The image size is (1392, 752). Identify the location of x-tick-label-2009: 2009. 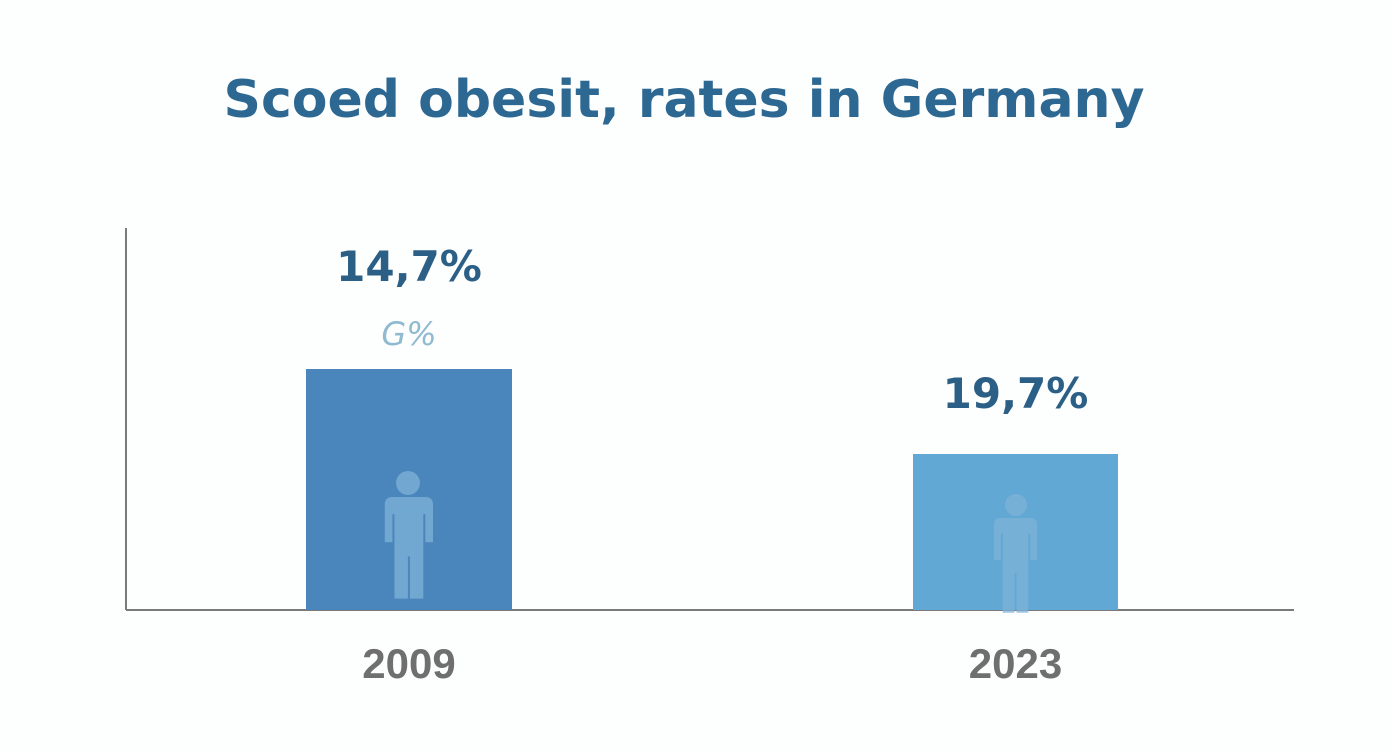
(408, 663).